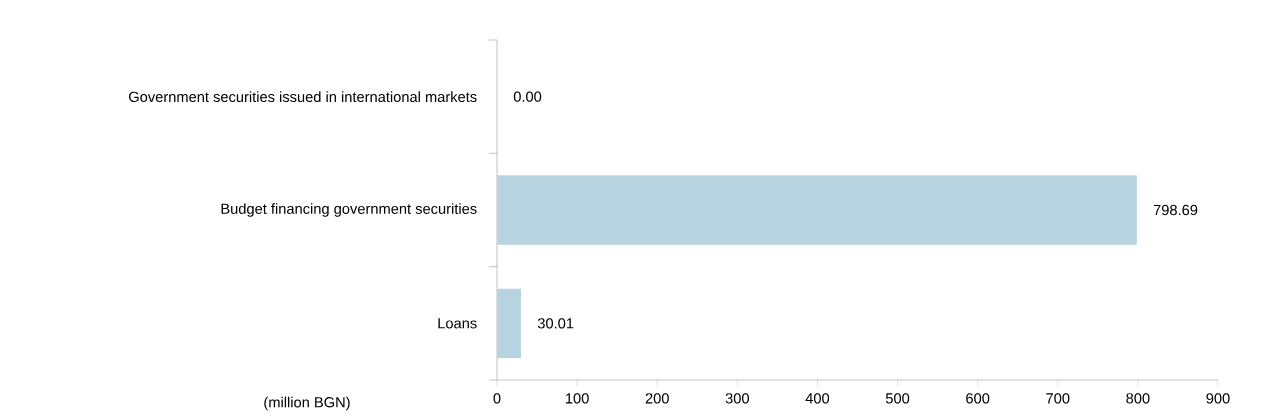 The width and height of the screenshot is (1261, 416). What do you see at coordinates (817, 398) in the screenshot?
I see `x-tick-label: 400` at bounding box center [817, 398].